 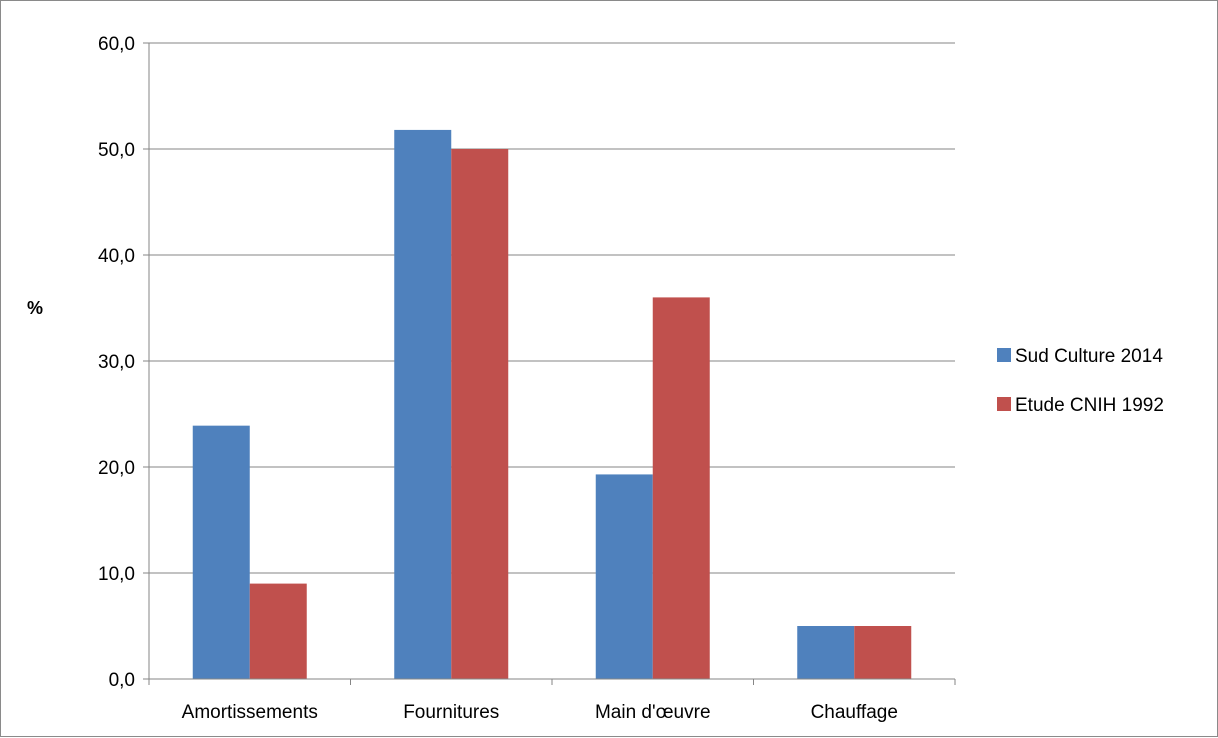 I want to click on legend-label: Etude CNIH 1992, so click(x=1089, y=405).